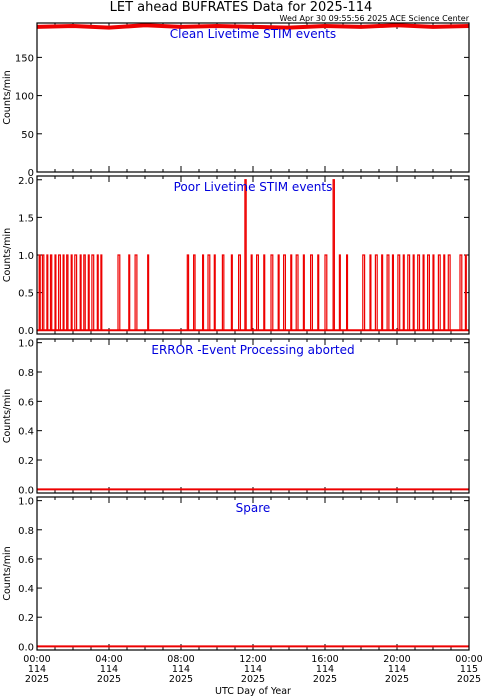  I want to click on y-tick-label: 0.2, so click(26, 461).